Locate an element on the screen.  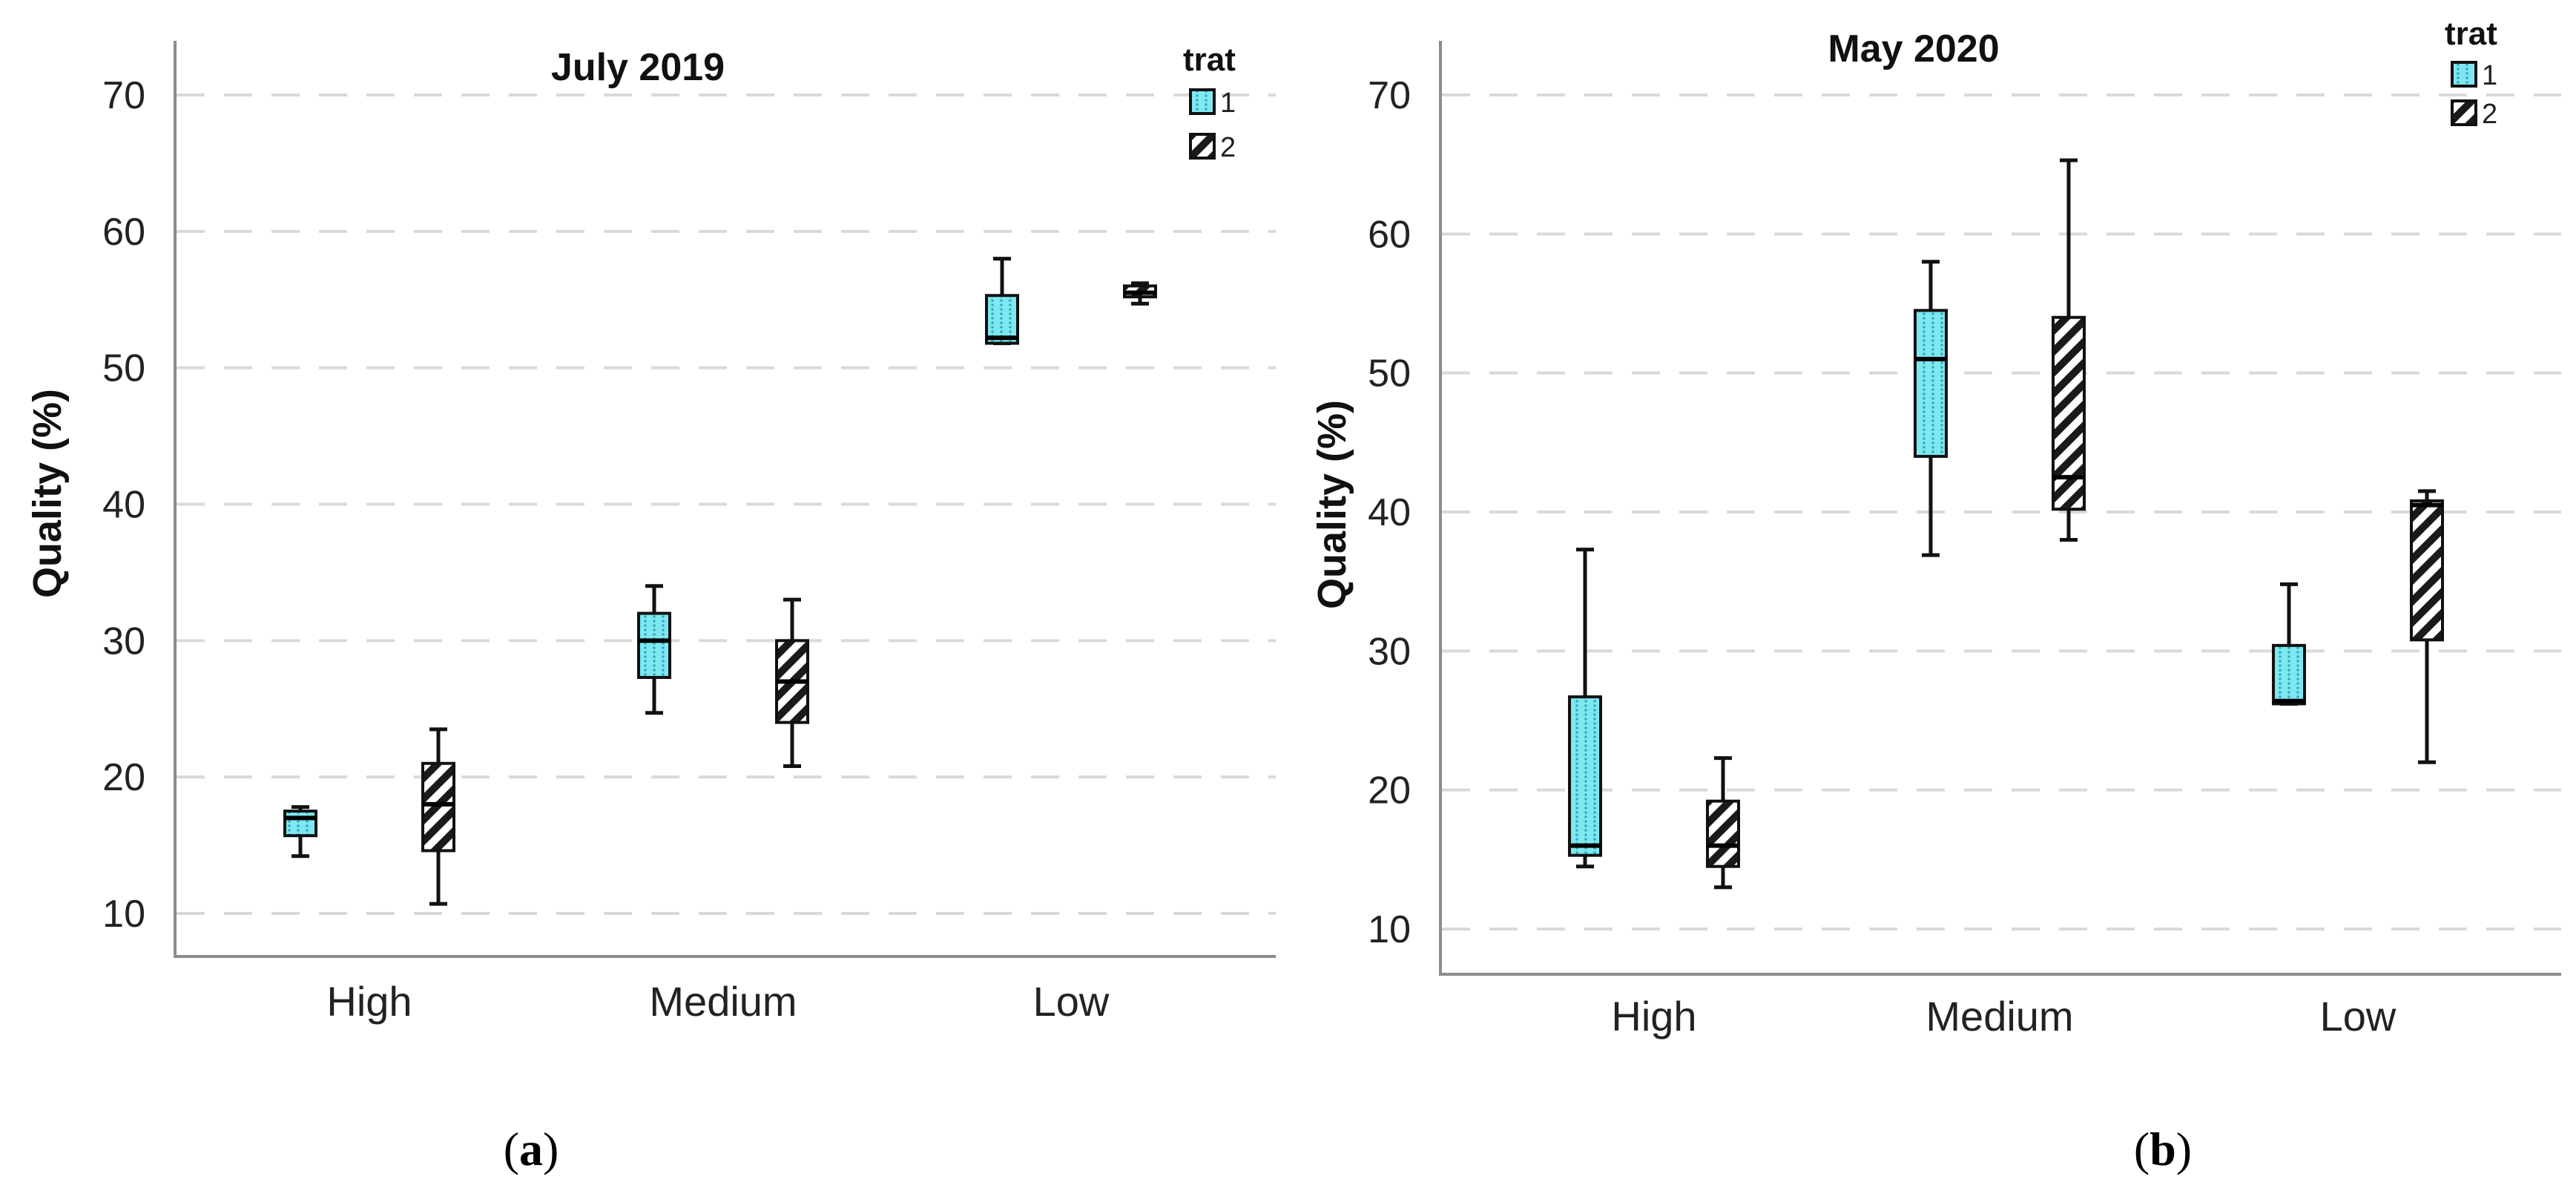
chart-title: May 2020 is located at coordinates (1913, 48).